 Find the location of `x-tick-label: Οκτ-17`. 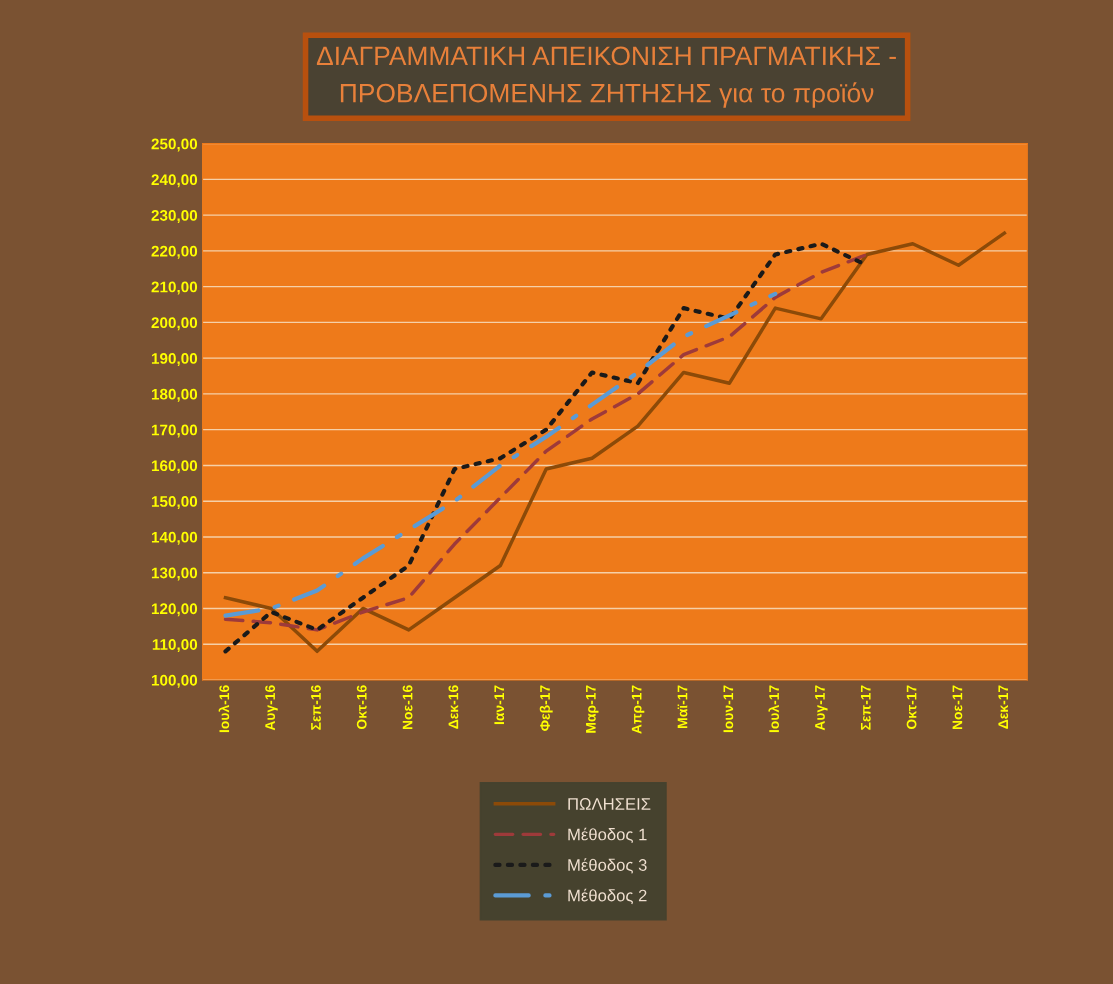

x-tick-label: Οκτ-17 is located at coordinates (911, 707).